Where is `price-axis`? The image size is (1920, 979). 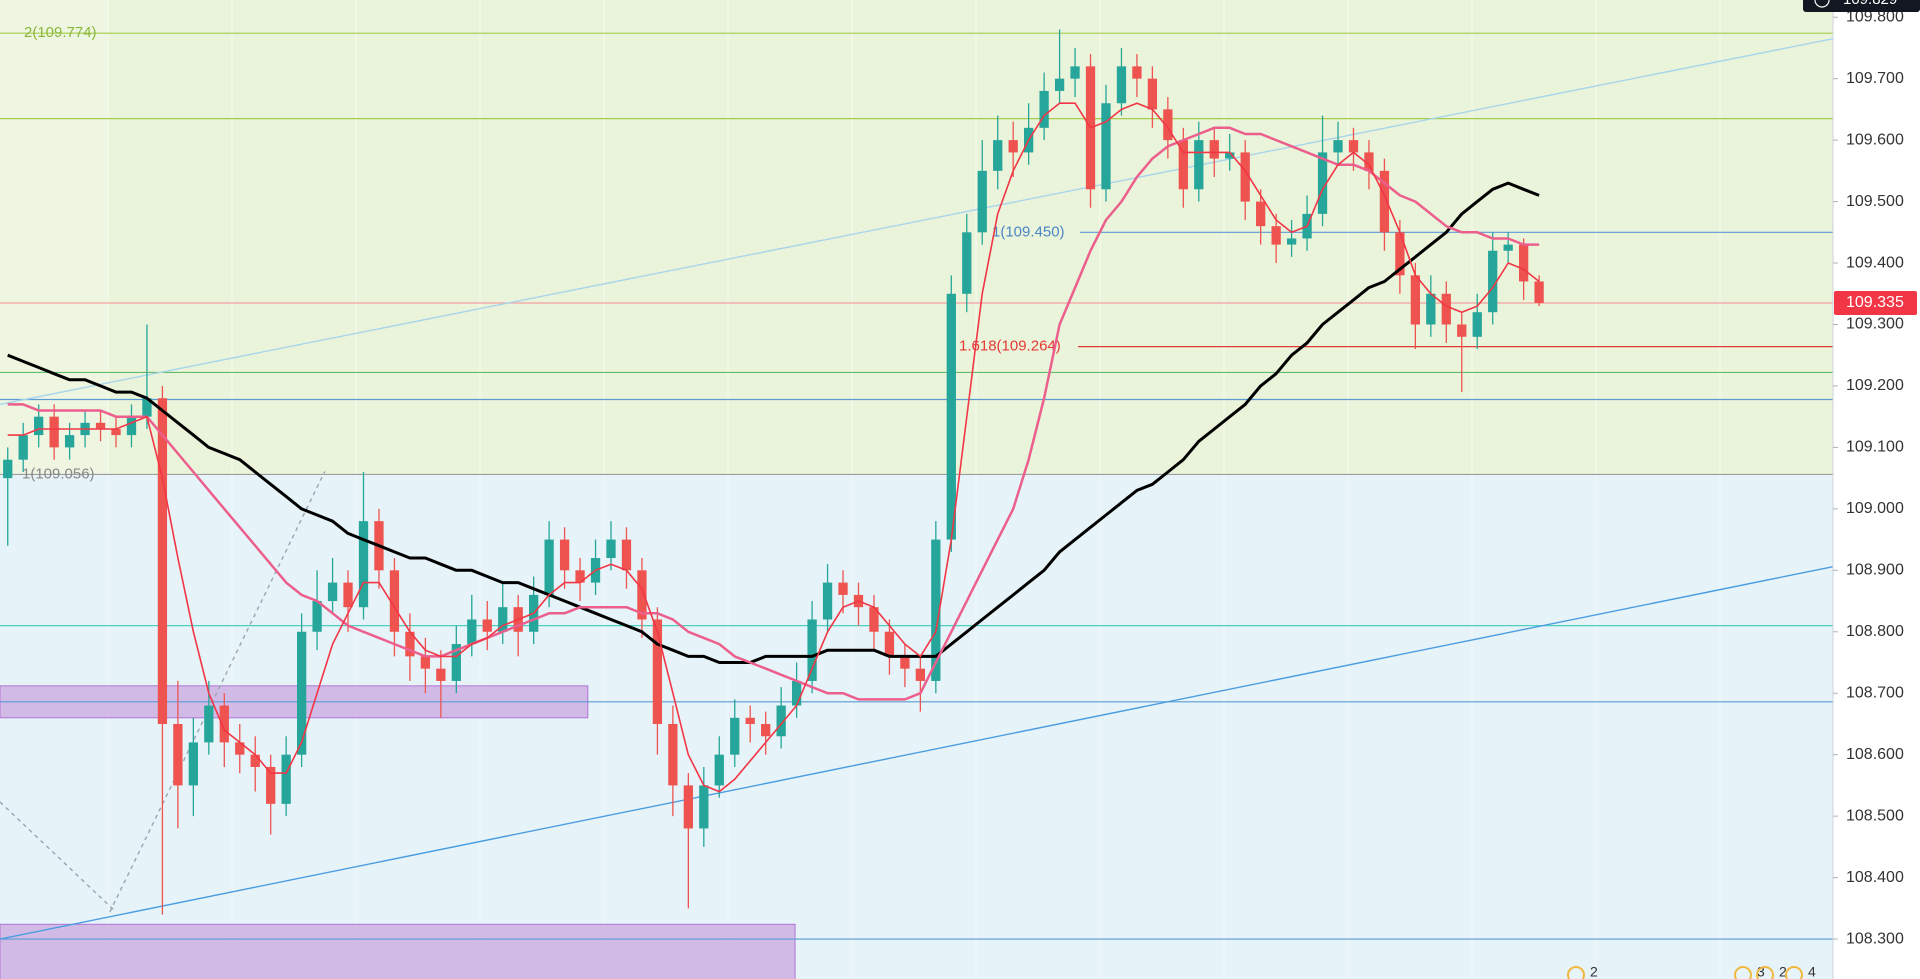 price-axis is located at coordinates (1876, 489).